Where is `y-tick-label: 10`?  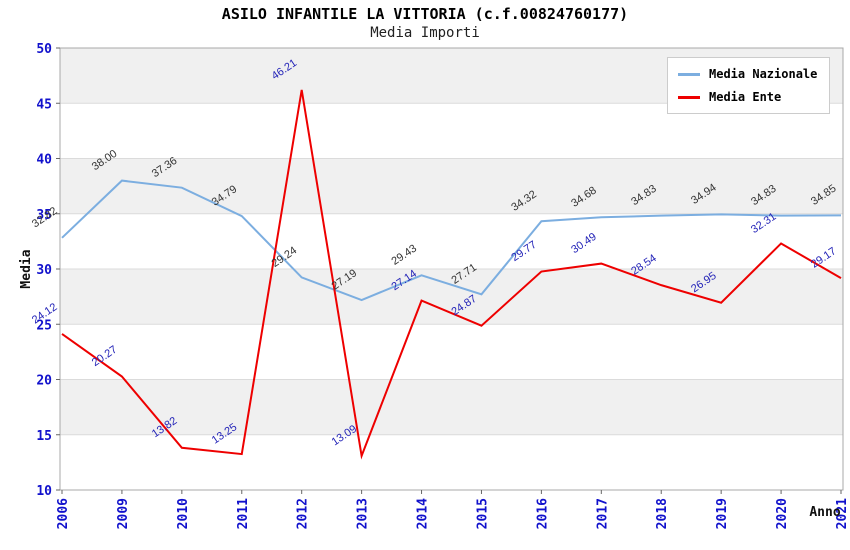 y-tick-label: 10 is located at coordinates (44, 491).